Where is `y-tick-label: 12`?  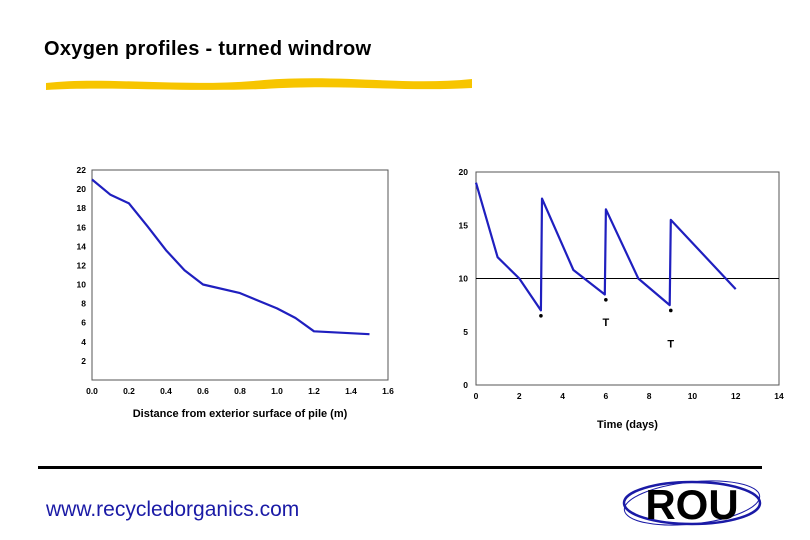 y-tick-label: 12 is located at coordinates (82, 265).